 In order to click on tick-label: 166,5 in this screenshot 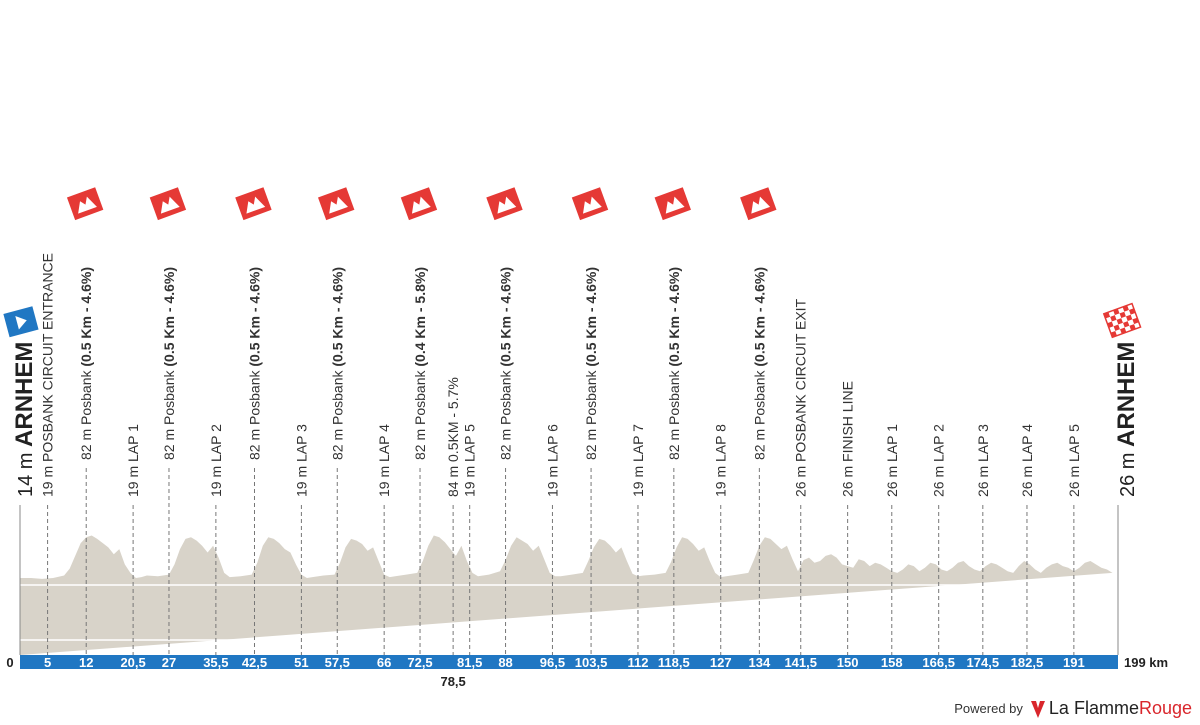, I will do `click(938, 662)`.